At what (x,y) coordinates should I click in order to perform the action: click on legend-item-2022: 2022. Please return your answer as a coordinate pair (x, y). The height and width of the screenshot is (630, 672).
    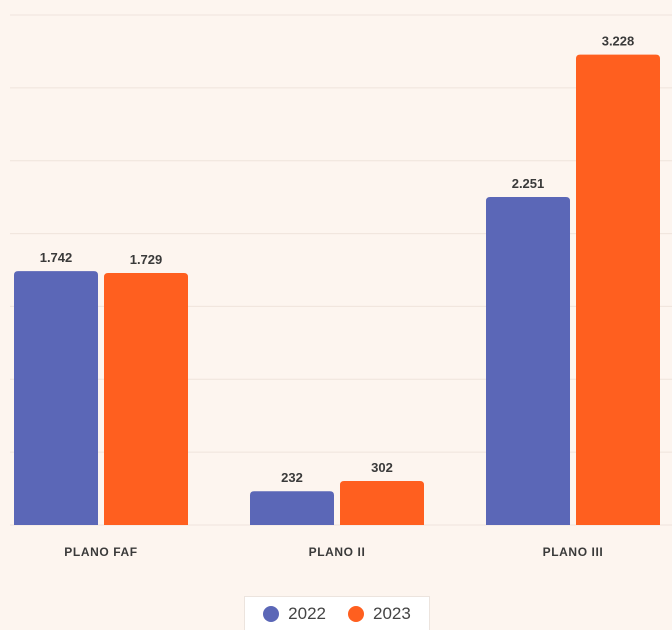
    Looking at the image, I should click on (294, 614).